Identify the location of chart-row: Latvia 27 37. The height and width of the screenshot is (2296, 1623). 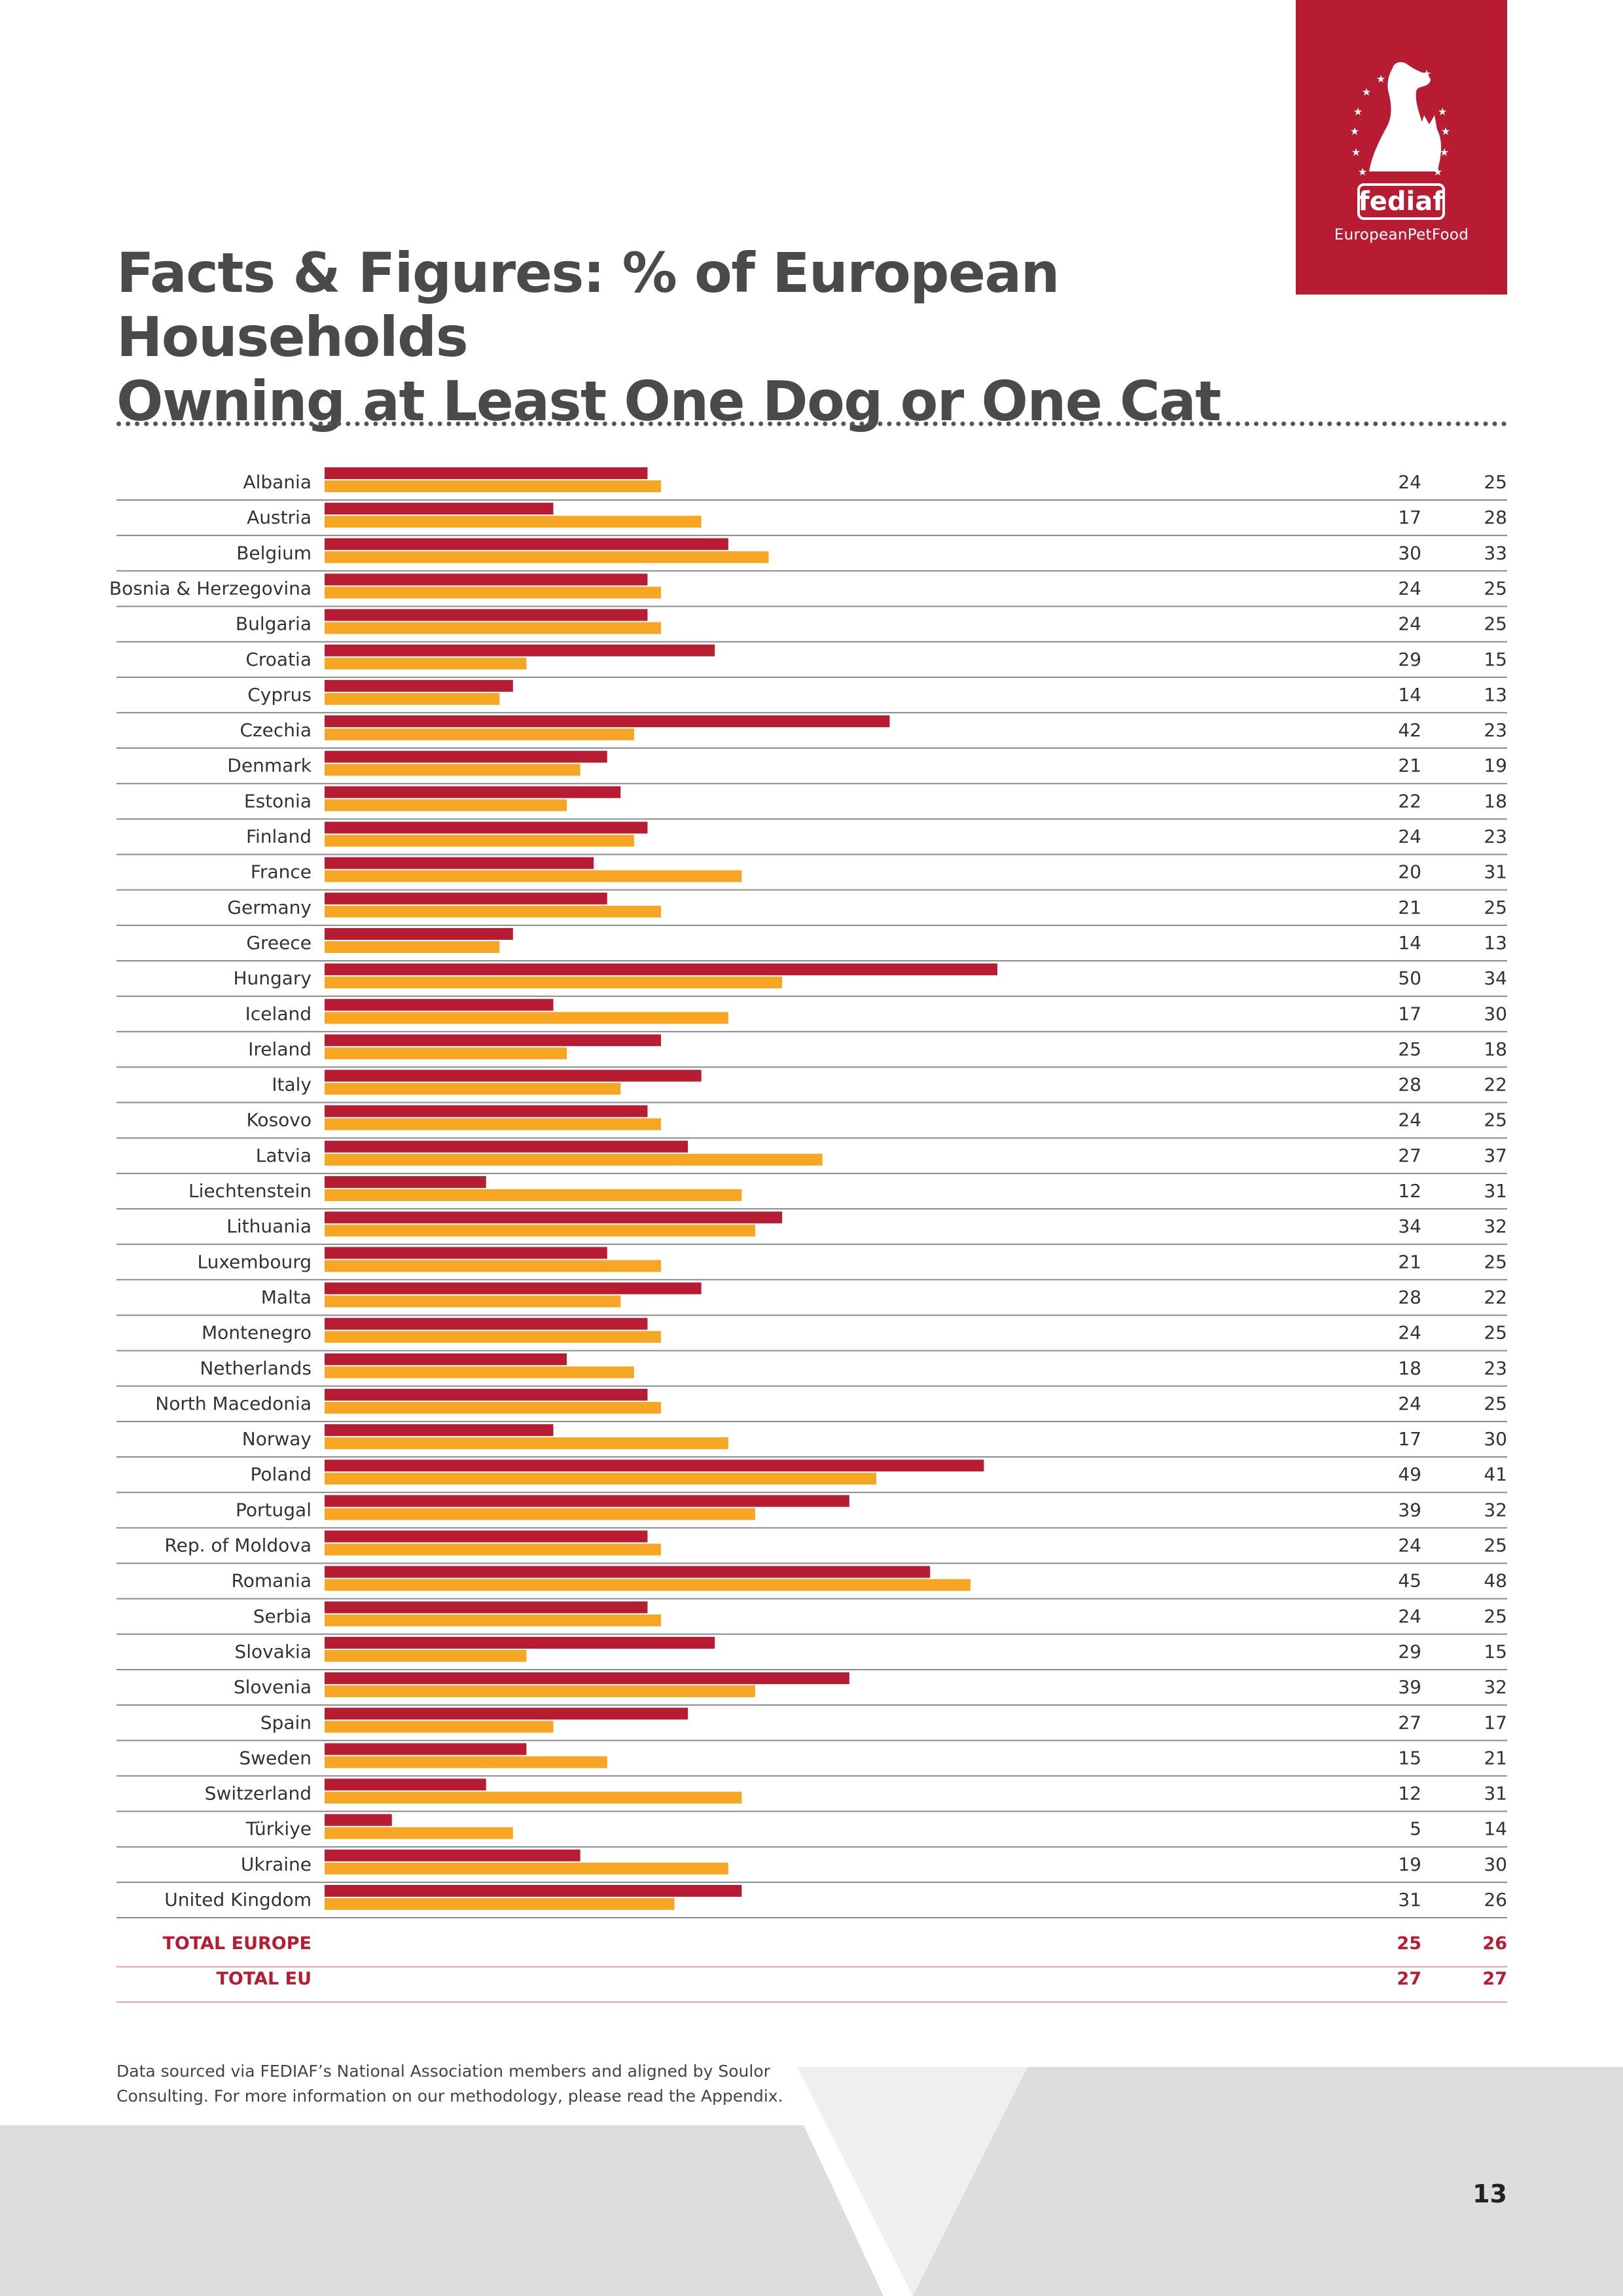
(811, 1157).